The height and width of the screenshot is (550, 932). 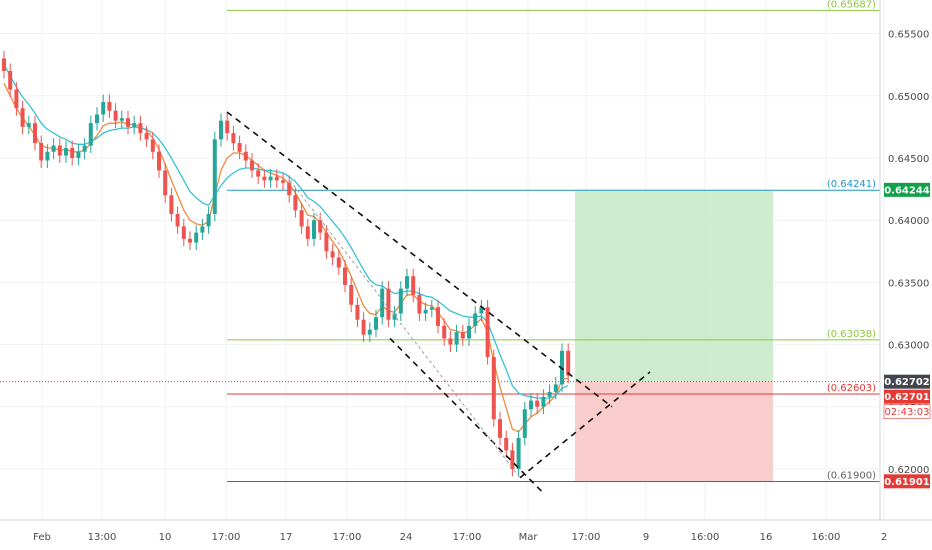 What do you see at coordinates (405, 329) in the screenshot?
I see `inner-trendline` at bounding box center [405, 329].